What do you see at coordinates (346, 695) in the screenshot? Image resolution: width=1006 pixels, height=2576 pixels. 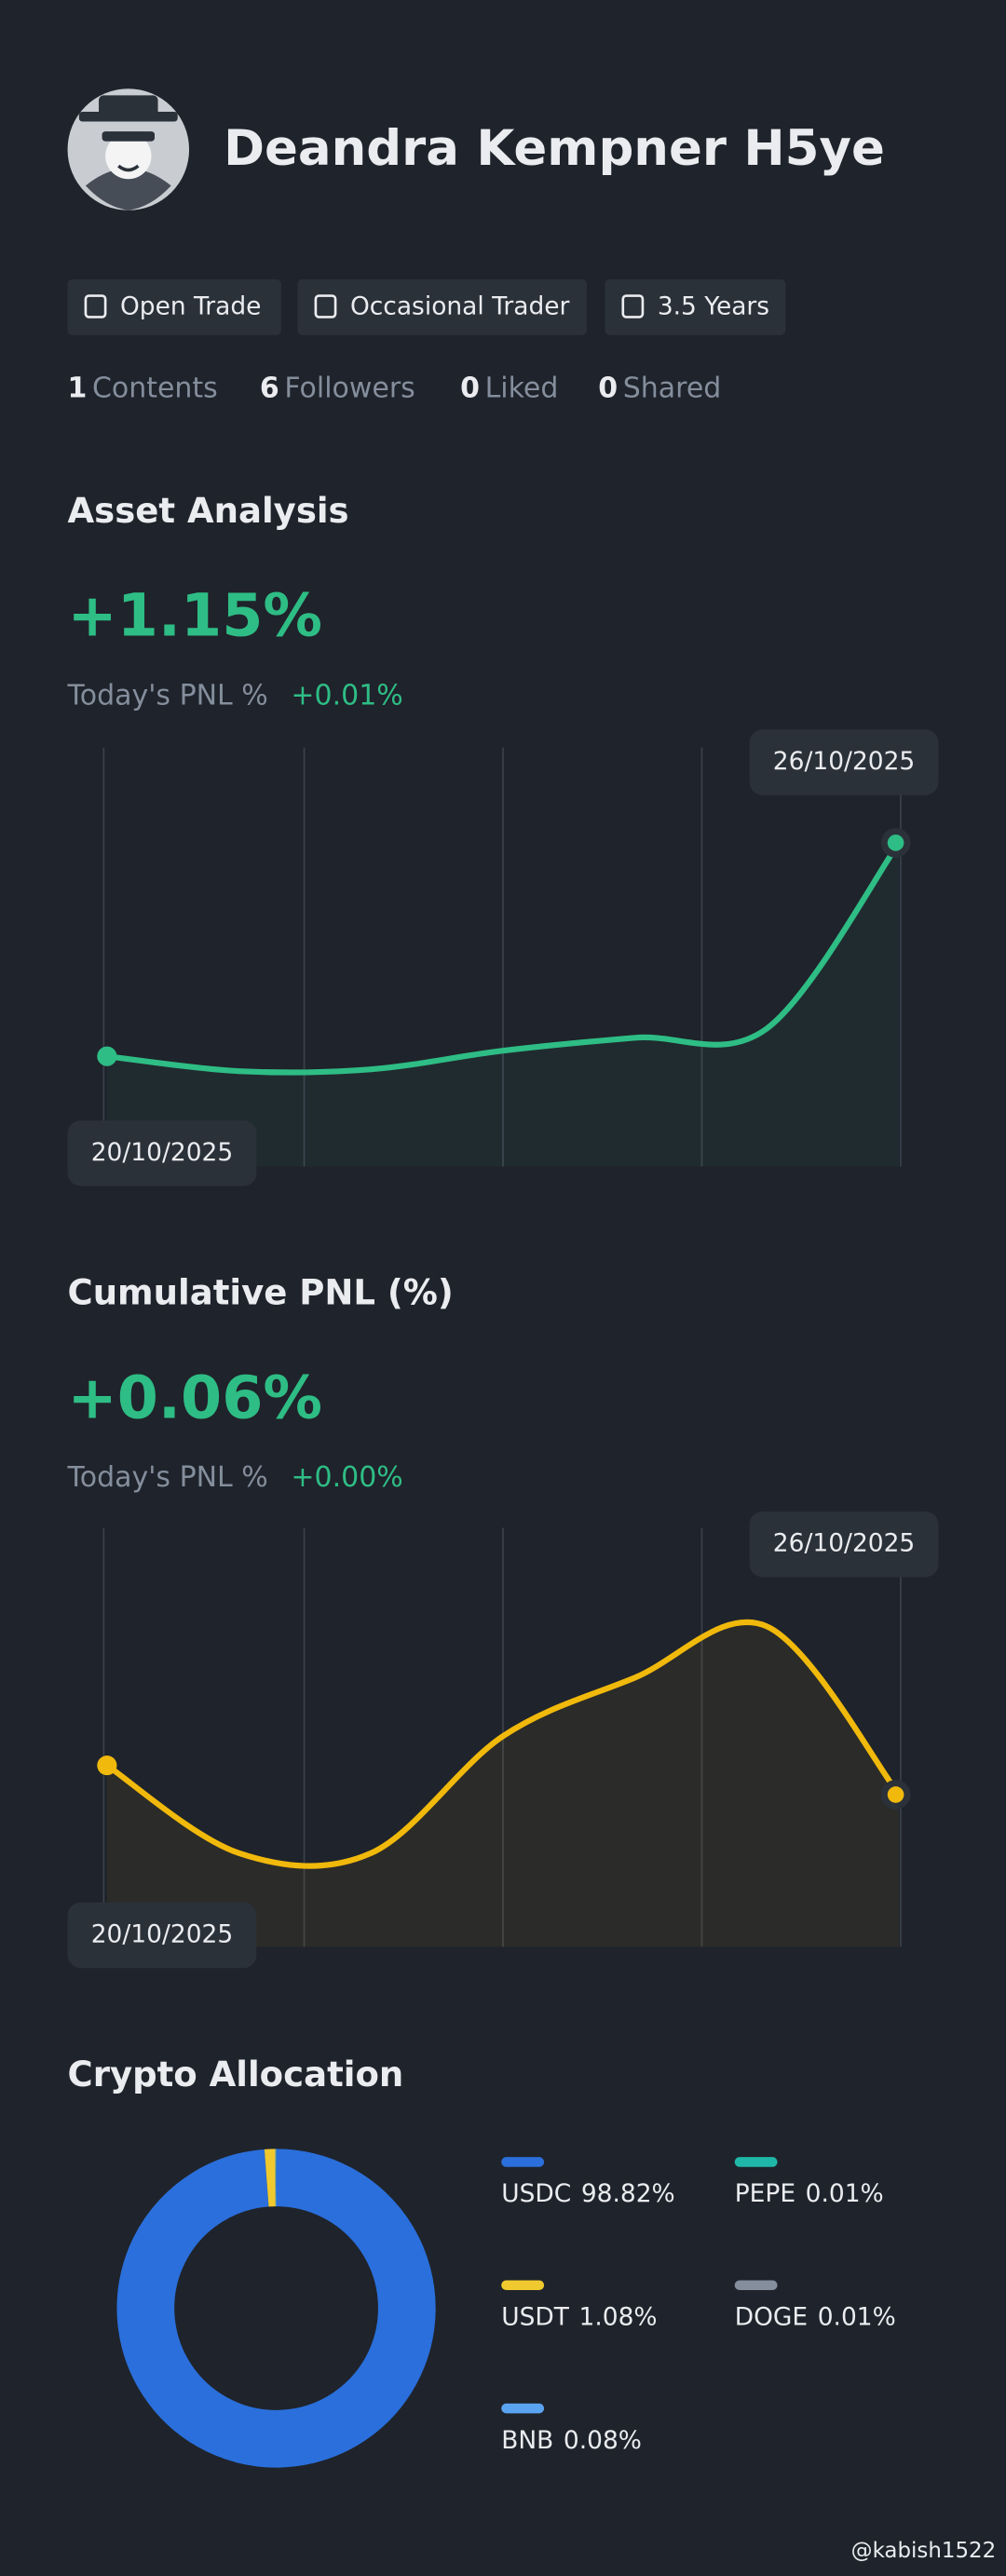 I see `today-value: +0.01%` at bounding box center [346, 695].